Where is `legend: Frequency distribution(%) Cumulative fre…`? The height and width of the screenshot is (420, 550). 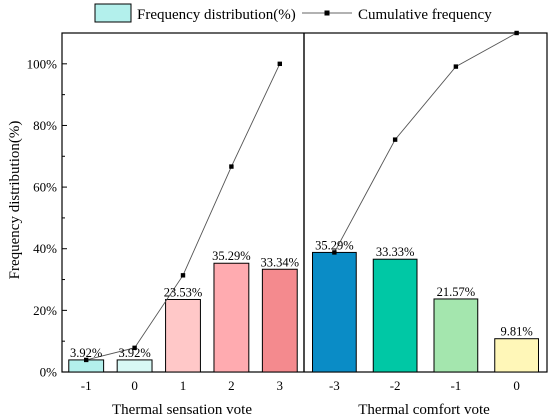
legend: Frequency distribution(%) Cumulative fre… is located at coordinates (293, 13).